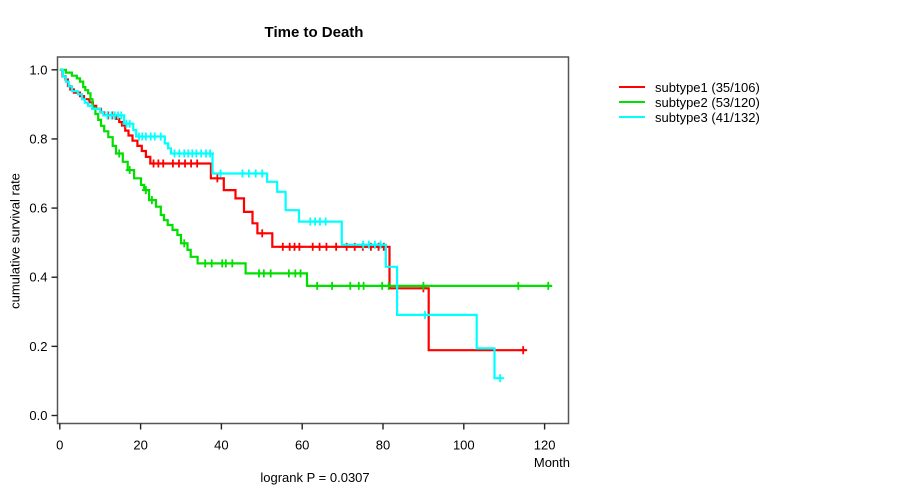  I want to click on y-axis-tick-label: 0.0, so click(38, 415).